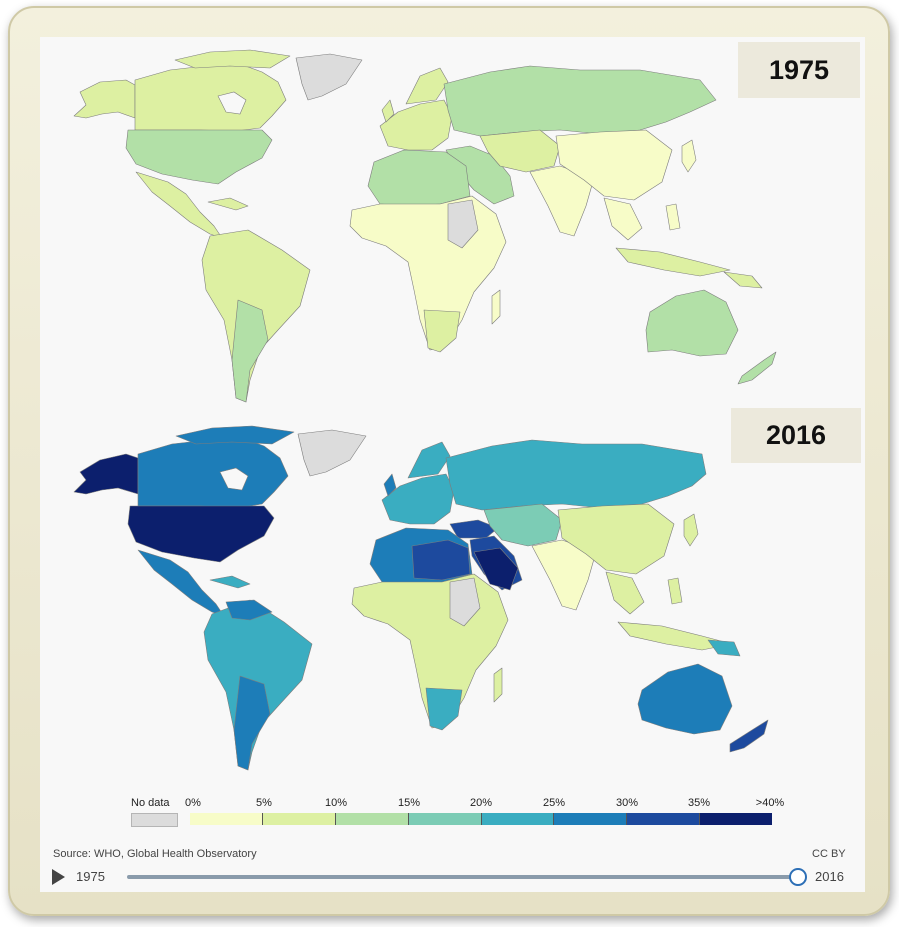 The height and width of the screenshot is (927, 899). Describe the element at coordinates (409, 803) in the screenshot. I see `legend-tick: 15%` at that location.